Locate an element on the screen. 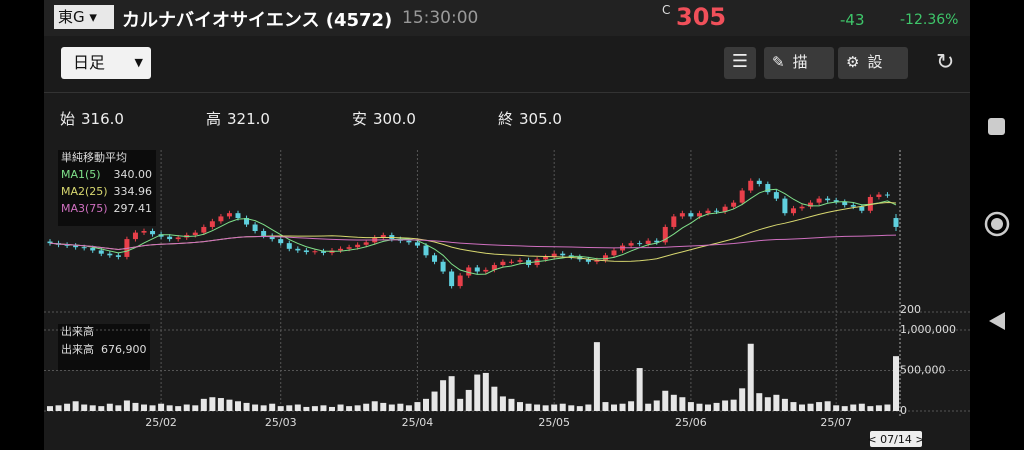 This screenshot has width=1024, height=450. volume-title: 出来高 is located at coordinates (77, 331).